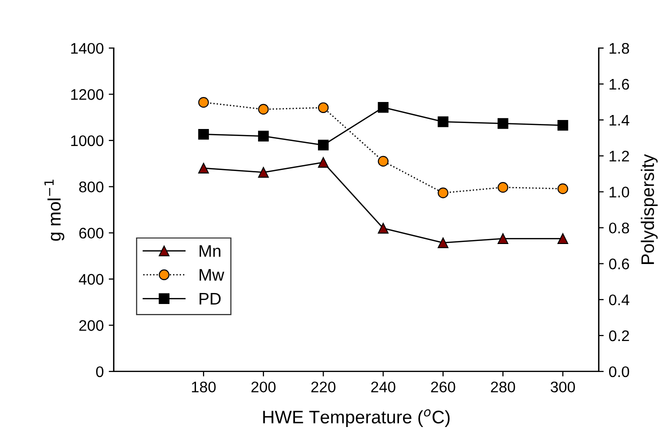  What do you see at coordinates (212, 275) in the screenshot?
I see `legend-label: Mw` at bounding box center [212, 275].